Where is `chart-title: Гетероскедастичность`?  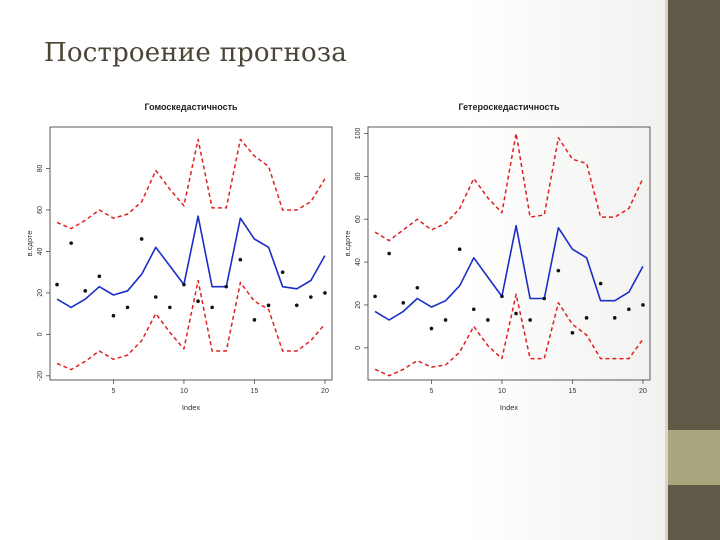
chart-title: Гетероскедастичность is located at coordinates (509, 107).